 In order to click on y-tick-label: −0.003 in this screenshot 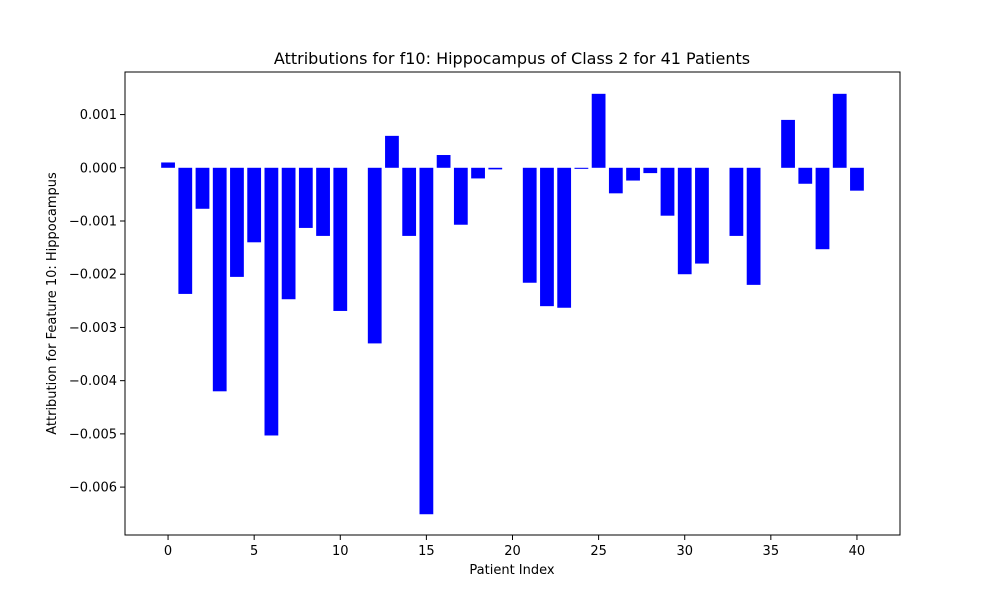, I will do `click(93, 328)`.